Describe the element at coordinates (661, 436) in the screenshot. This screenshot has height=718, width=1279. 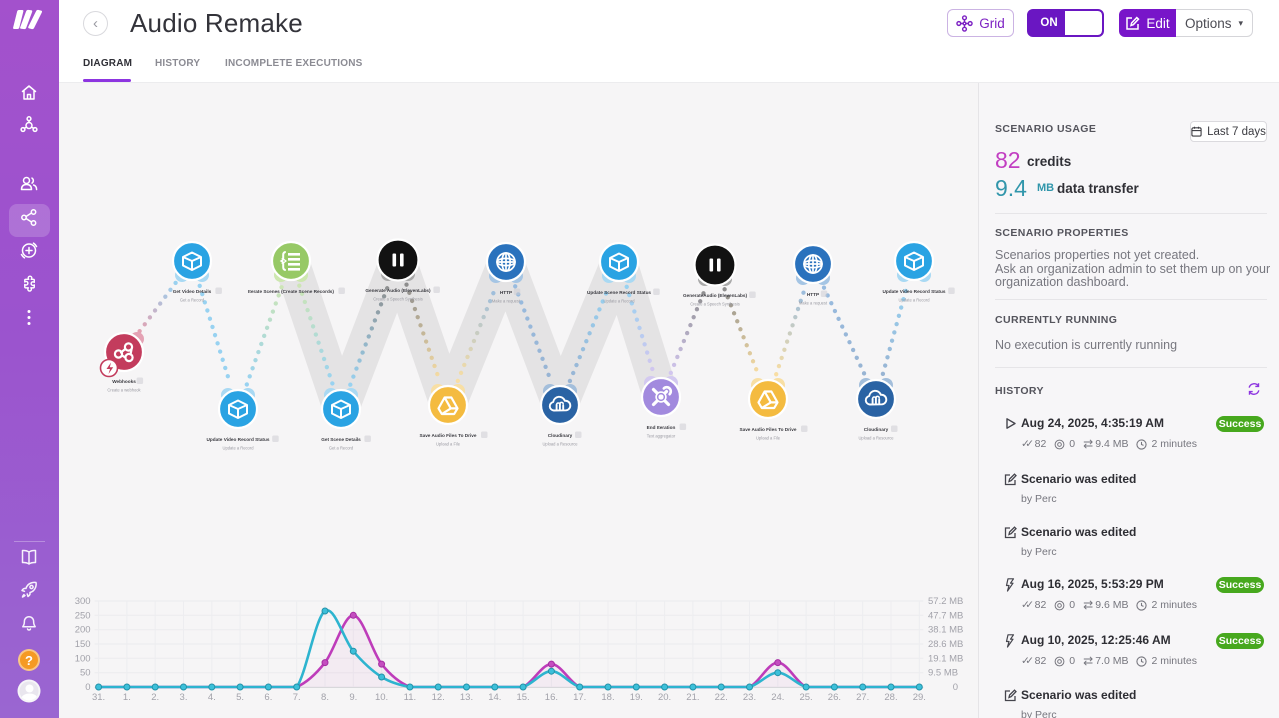
I see `svg-text: Text aggregator` at that location.